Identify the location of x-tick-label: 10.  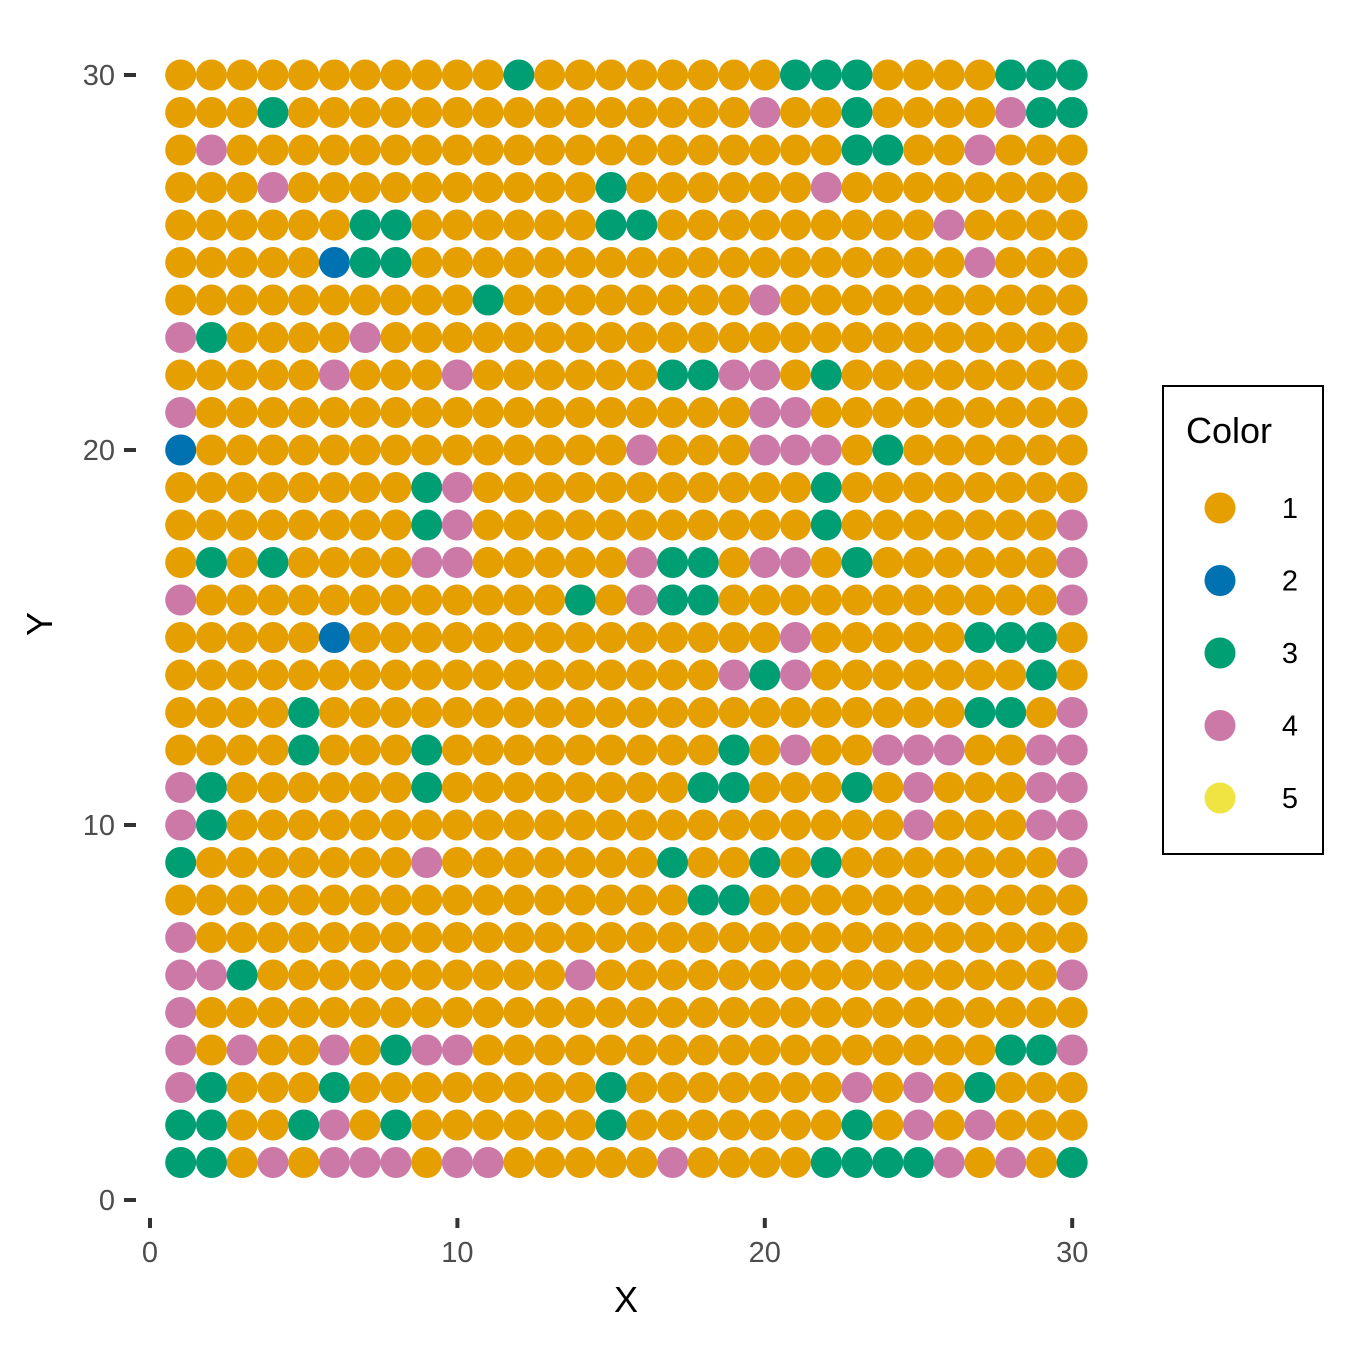
(457, 1253).